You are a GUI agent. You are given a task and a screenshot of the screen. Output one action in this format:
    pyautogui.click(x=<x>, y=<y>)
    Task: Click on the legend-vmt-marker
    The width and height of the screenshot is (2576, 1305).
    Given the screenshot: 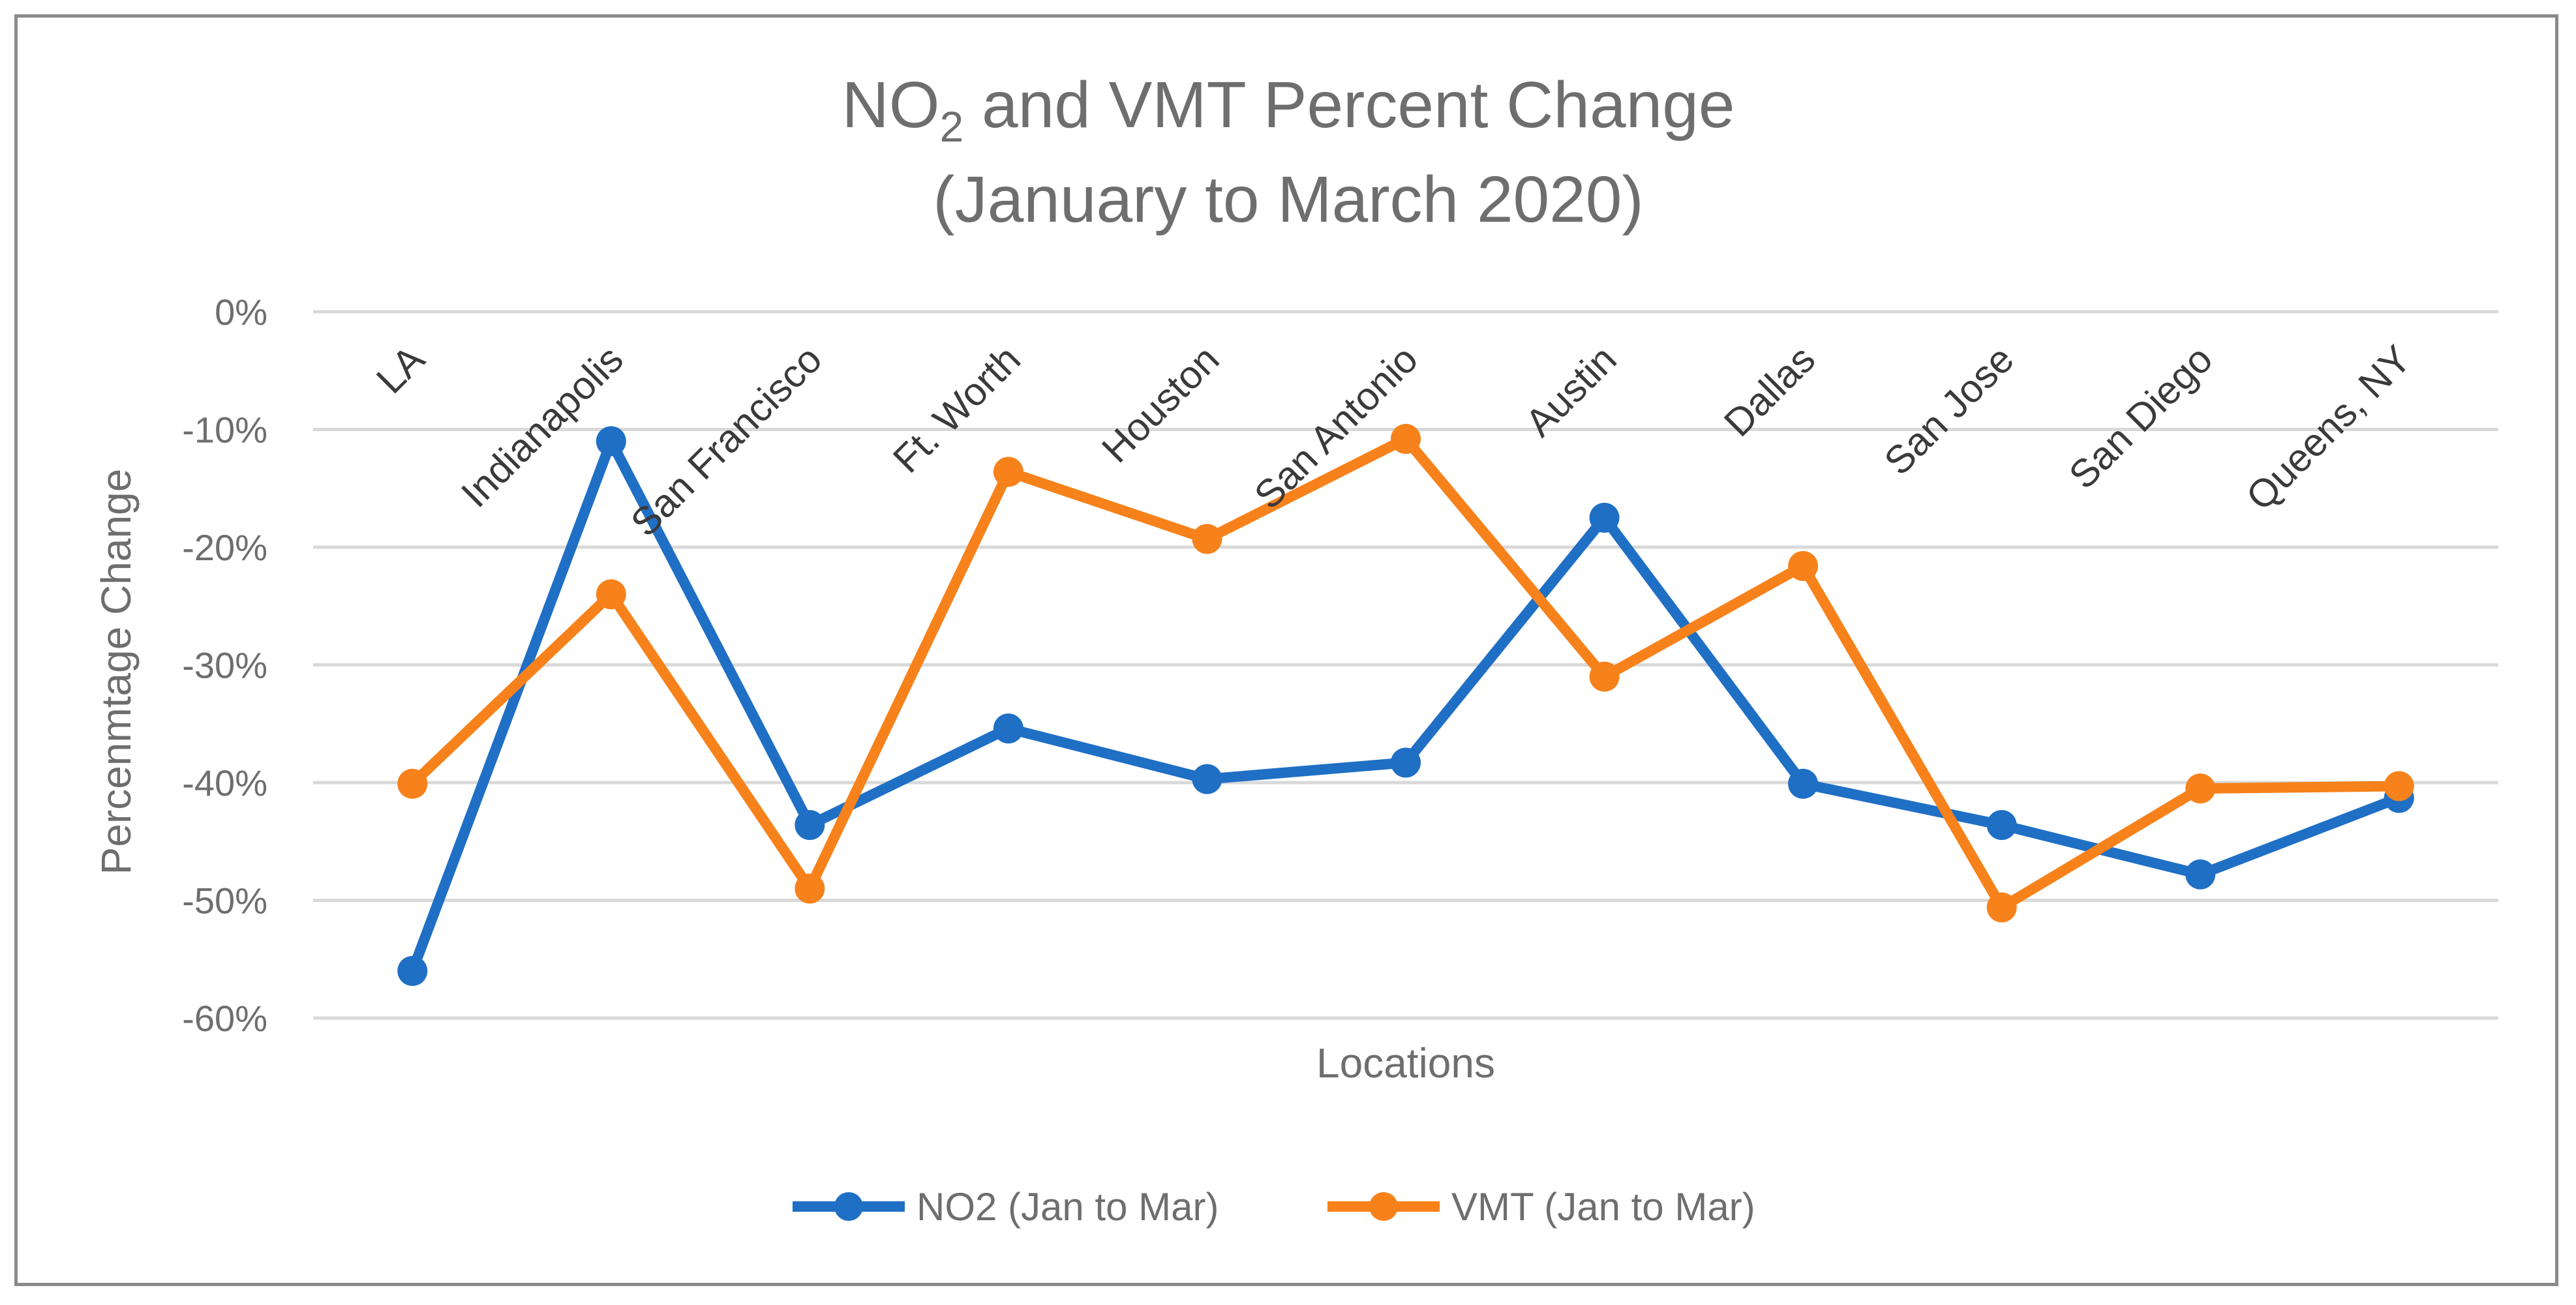 What is the action you would take?
    pyautogui.click(x=1384, y=1206)
    